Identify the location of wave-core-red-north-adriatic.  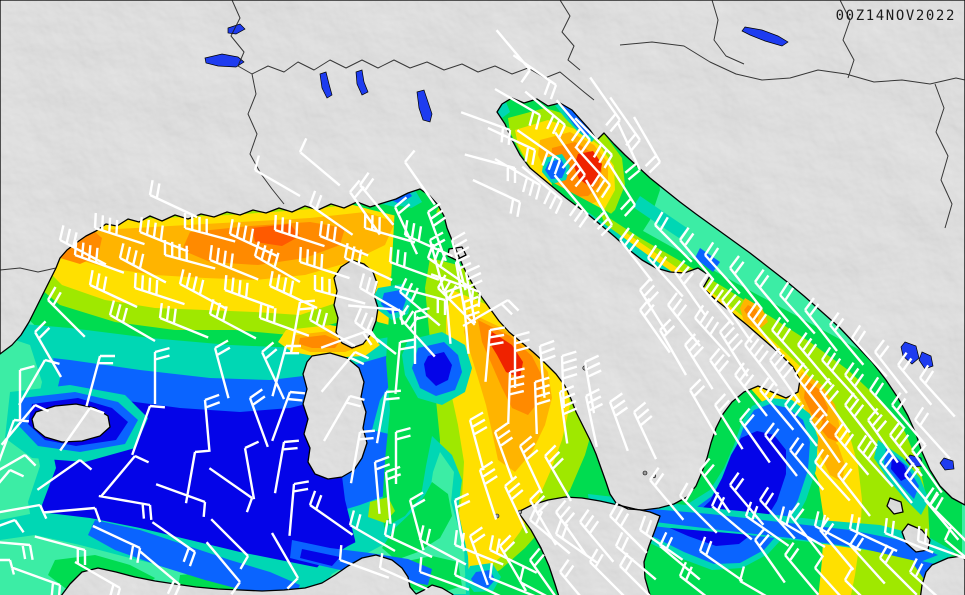
(588, 168).